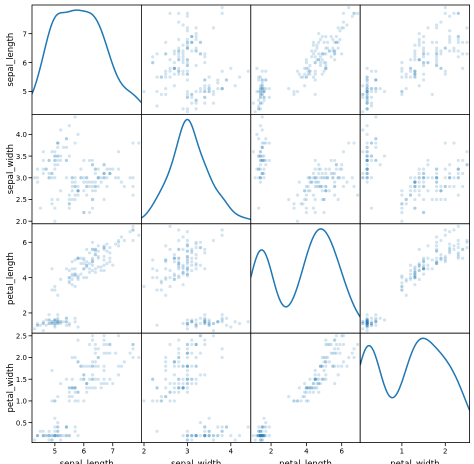 This screenshot has width=474, height=464. What do you see at coordinates (21, 423) in the screenshot?
I see `y-tick-label-petal_width: 0.5` at bounding box center [21, 423].